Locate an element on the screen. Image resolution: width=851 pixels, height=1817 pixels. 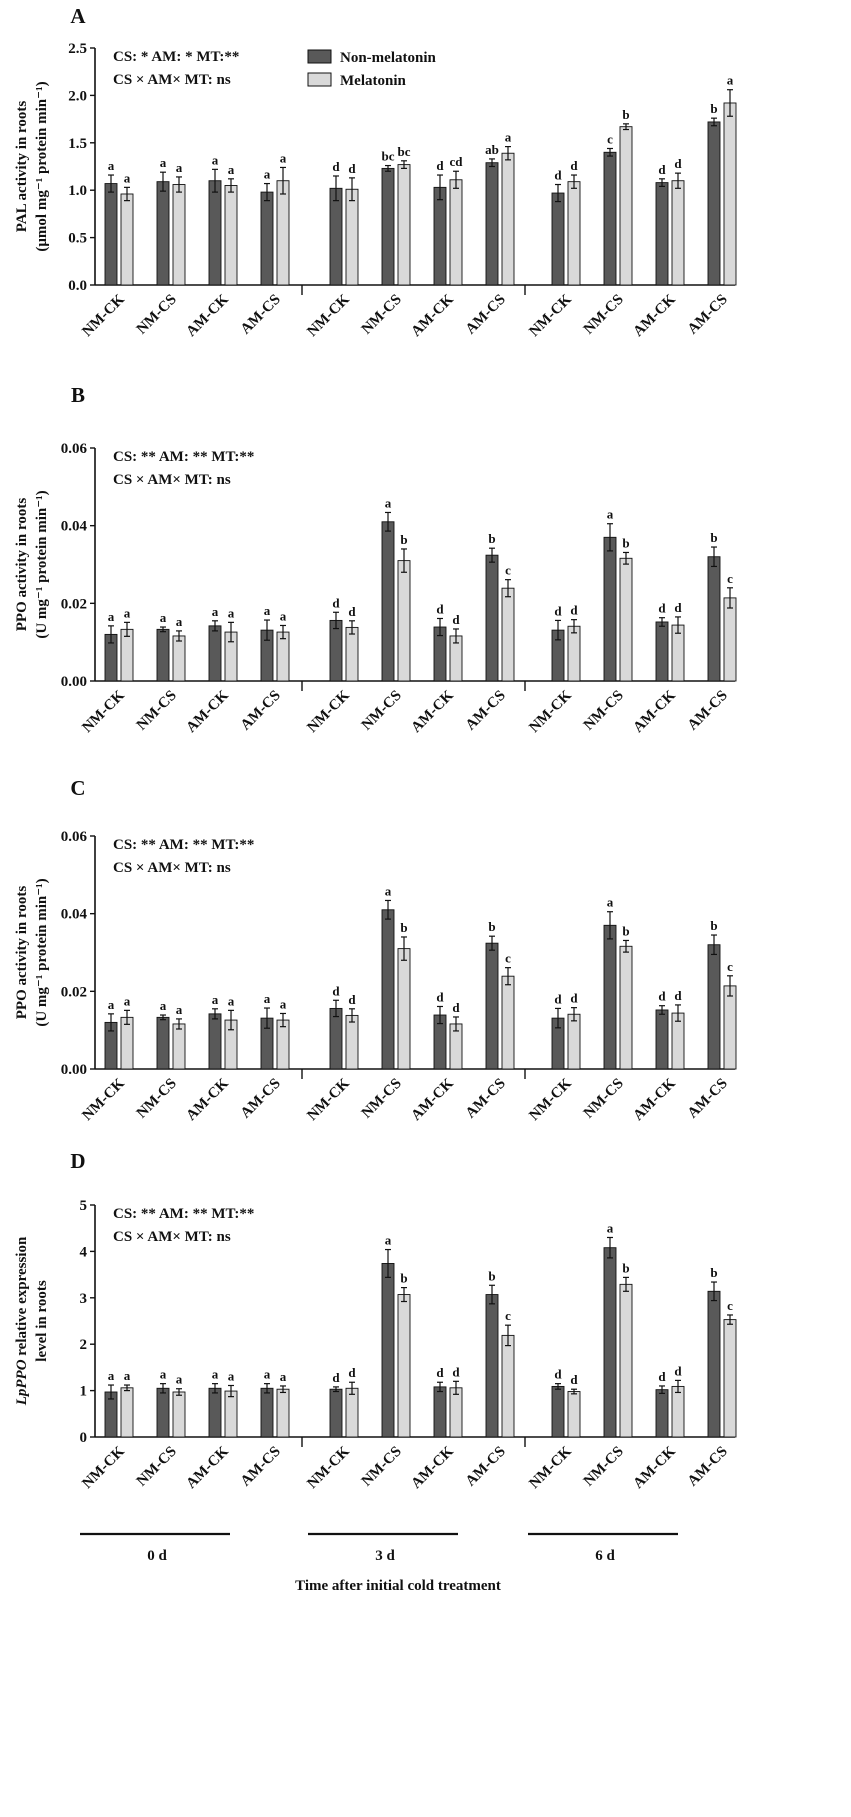
y-tick-label: 0 is located at coordinates (84, 1438).